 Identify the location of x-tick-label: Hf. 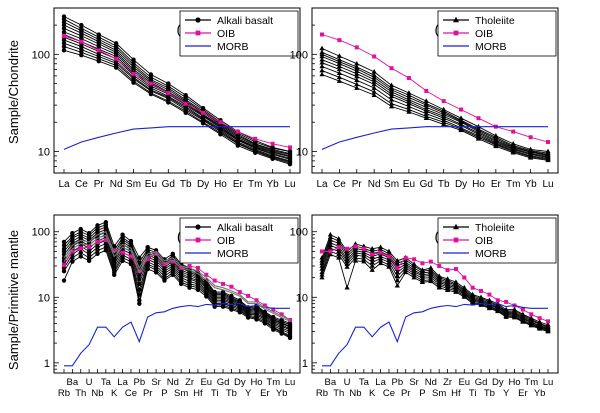
(456, 393).